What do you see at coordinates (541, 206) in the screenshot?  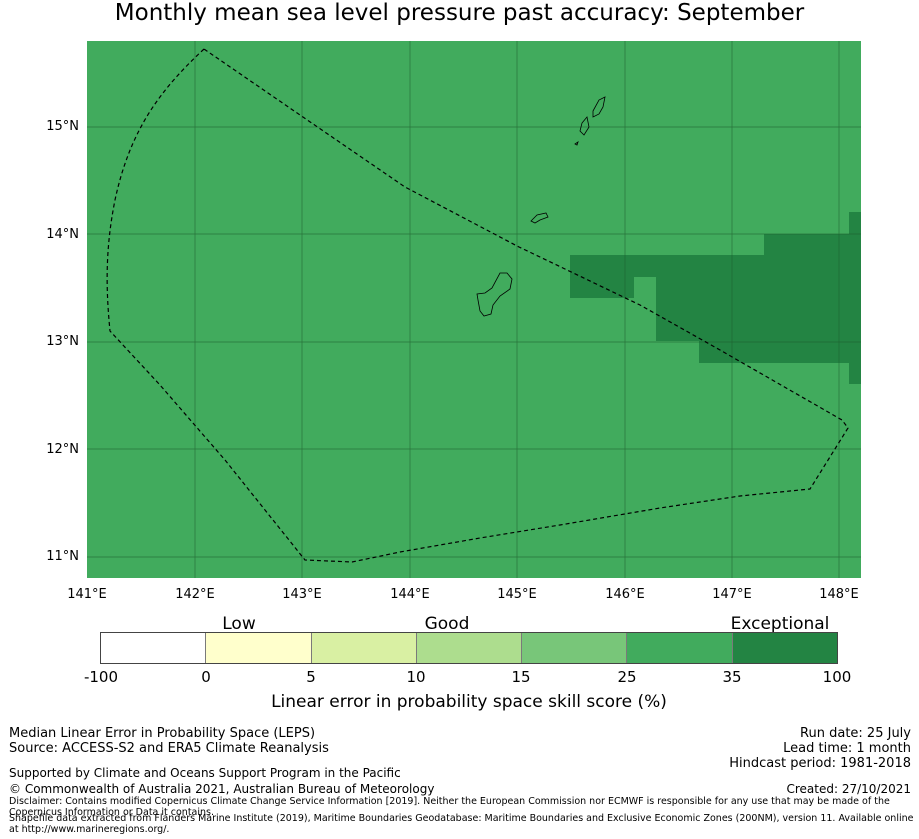 I see `island-outlines` at bounding box center [541, 206].